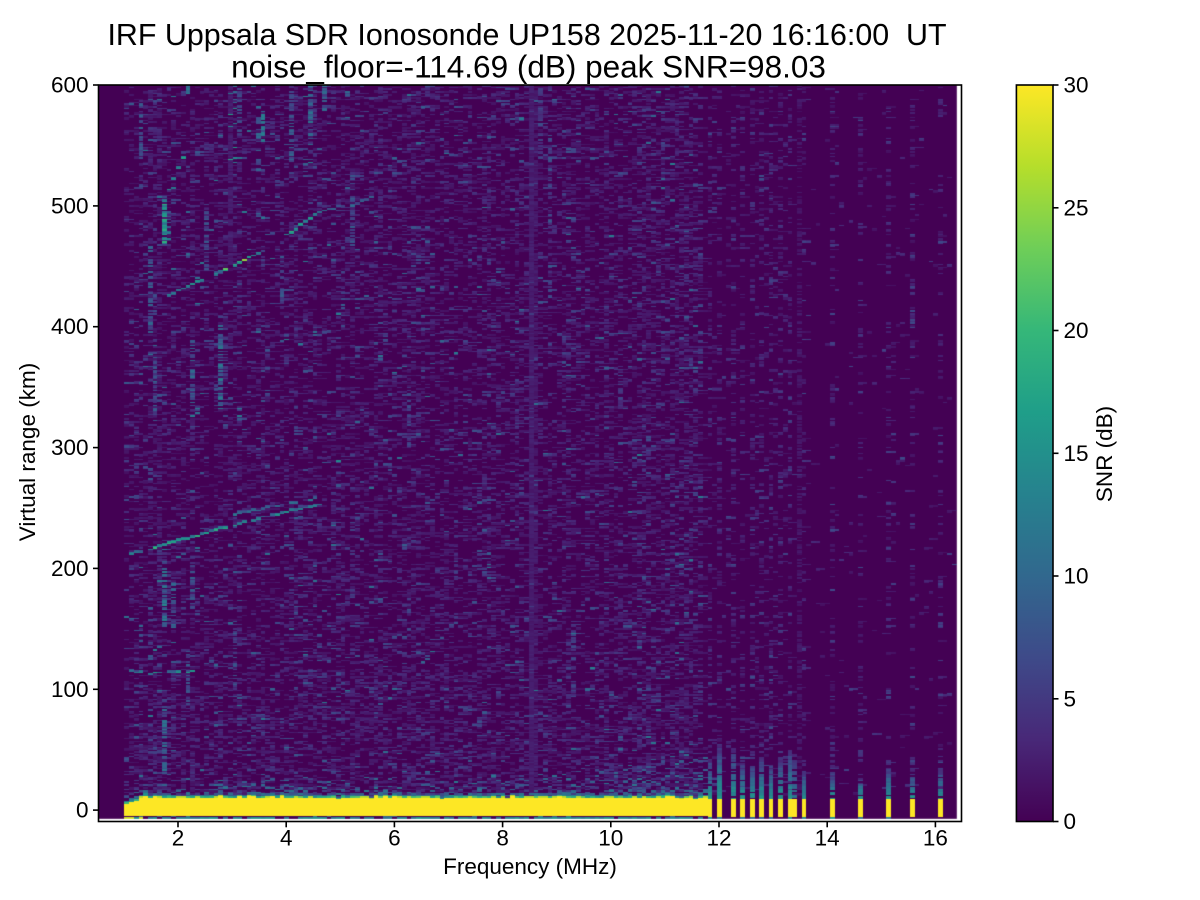 Image resolution: width=1200 pixels, height=900 pixels. Describe the element at coordinates (502, 838) in the screenshot. I see `svg-text: 8` at that location.